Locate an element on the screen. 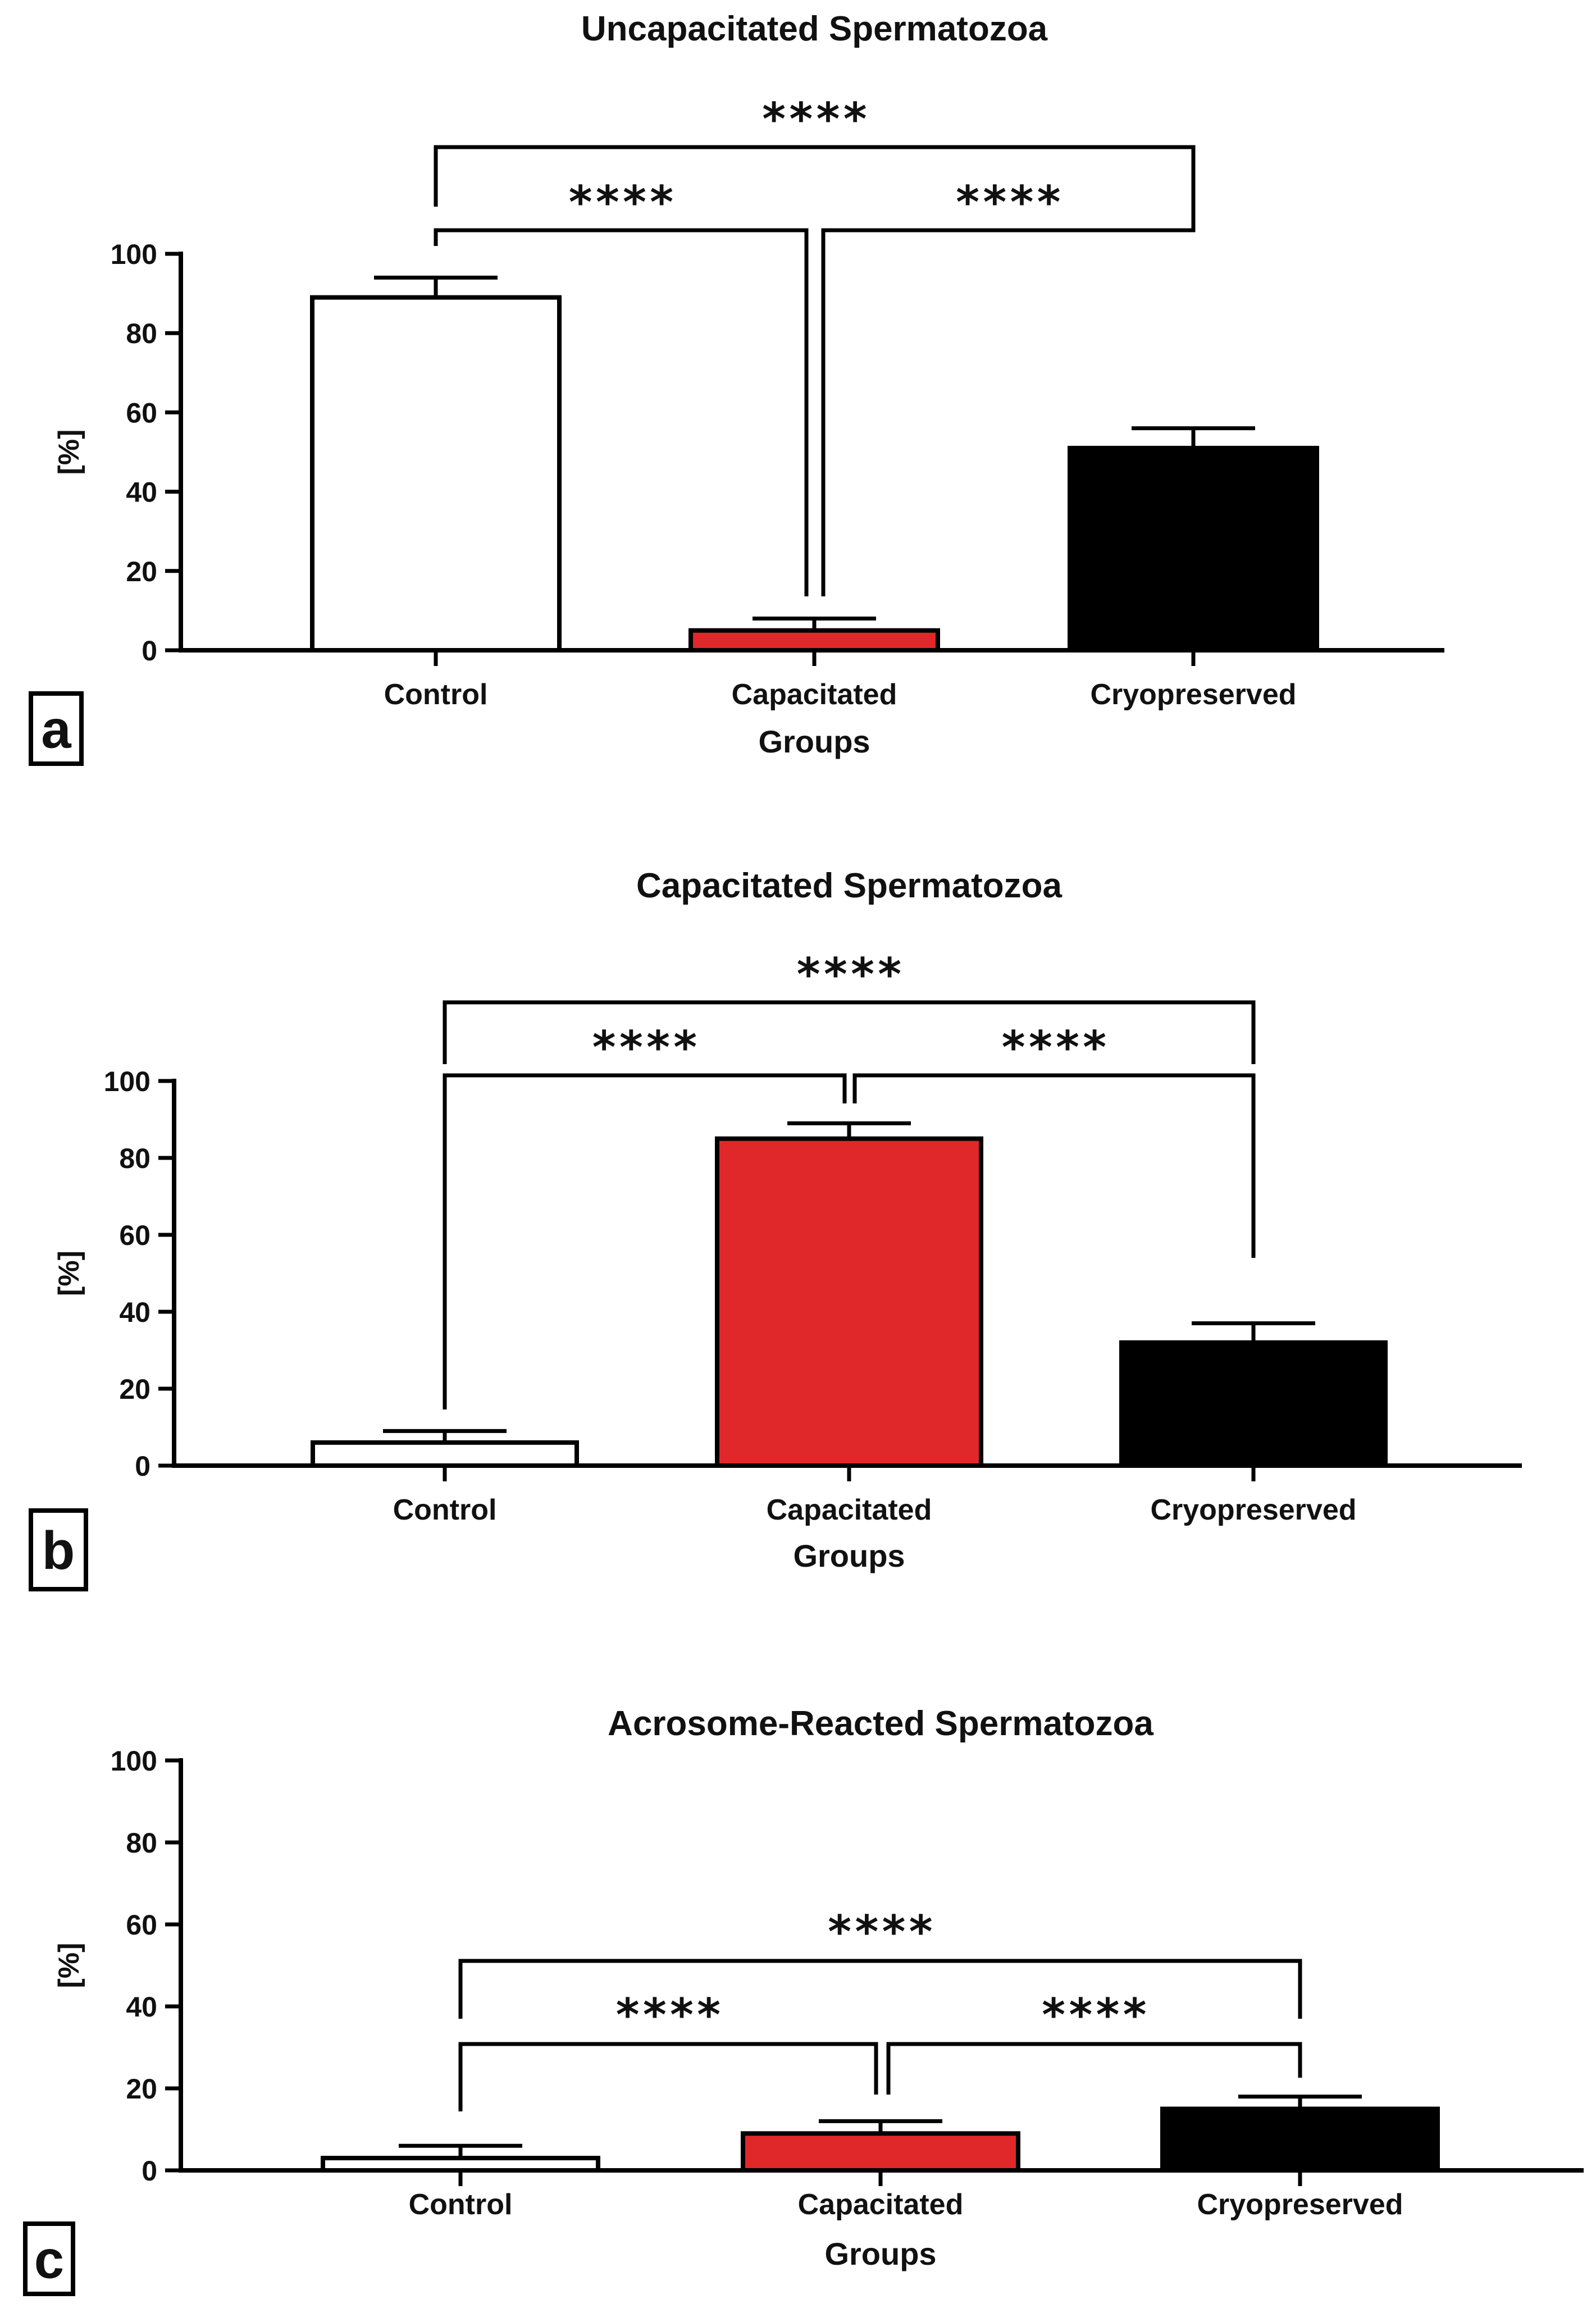 The width and height of the screenshot is (1596, 2313). panel-label: c is located at coordinates (49, 2260).